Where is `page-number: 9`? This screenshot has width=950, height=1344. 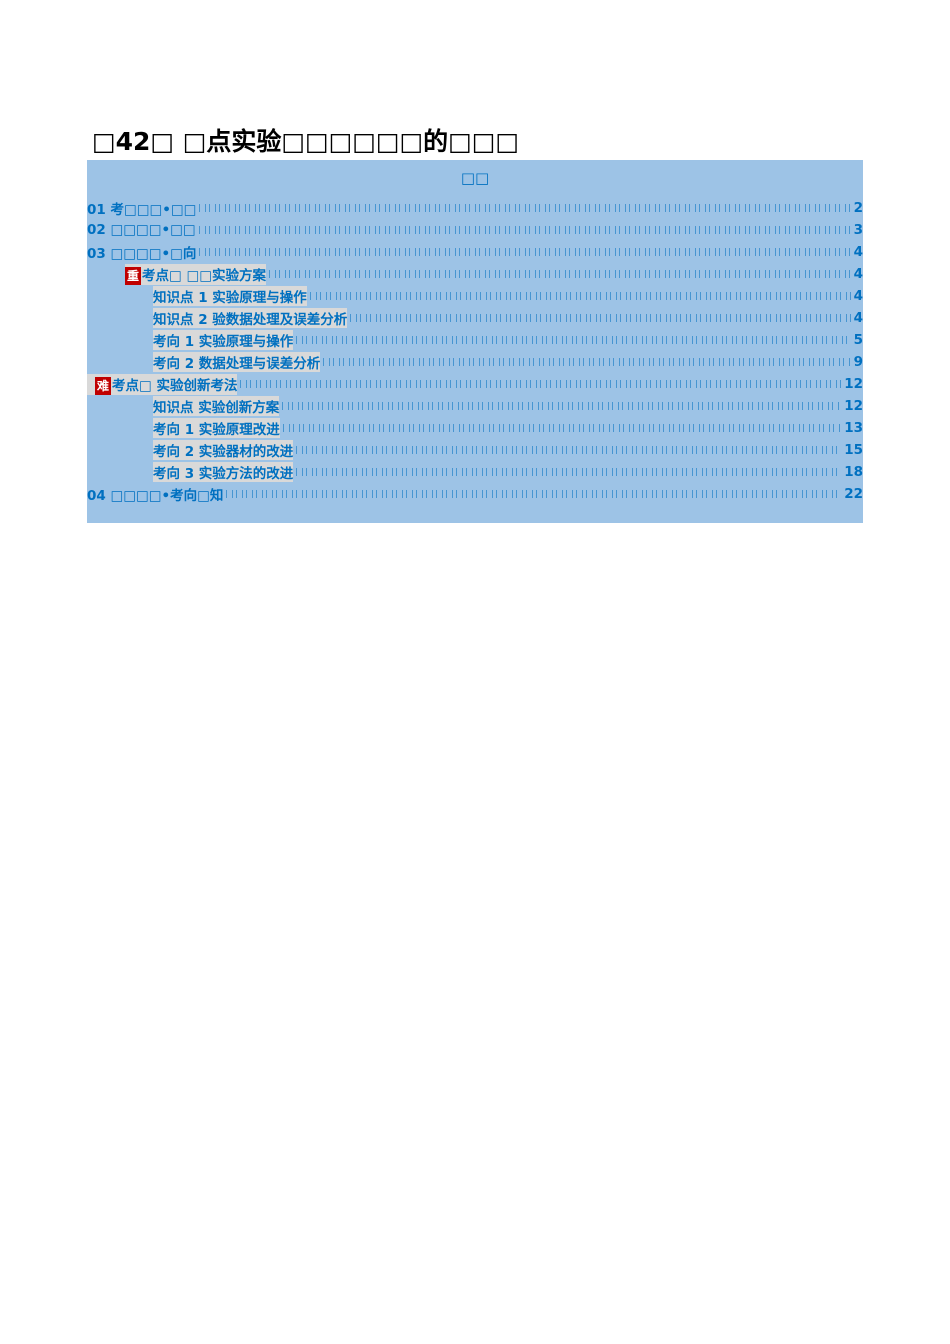 page-number: 9 is located at coordinates (858, 362).